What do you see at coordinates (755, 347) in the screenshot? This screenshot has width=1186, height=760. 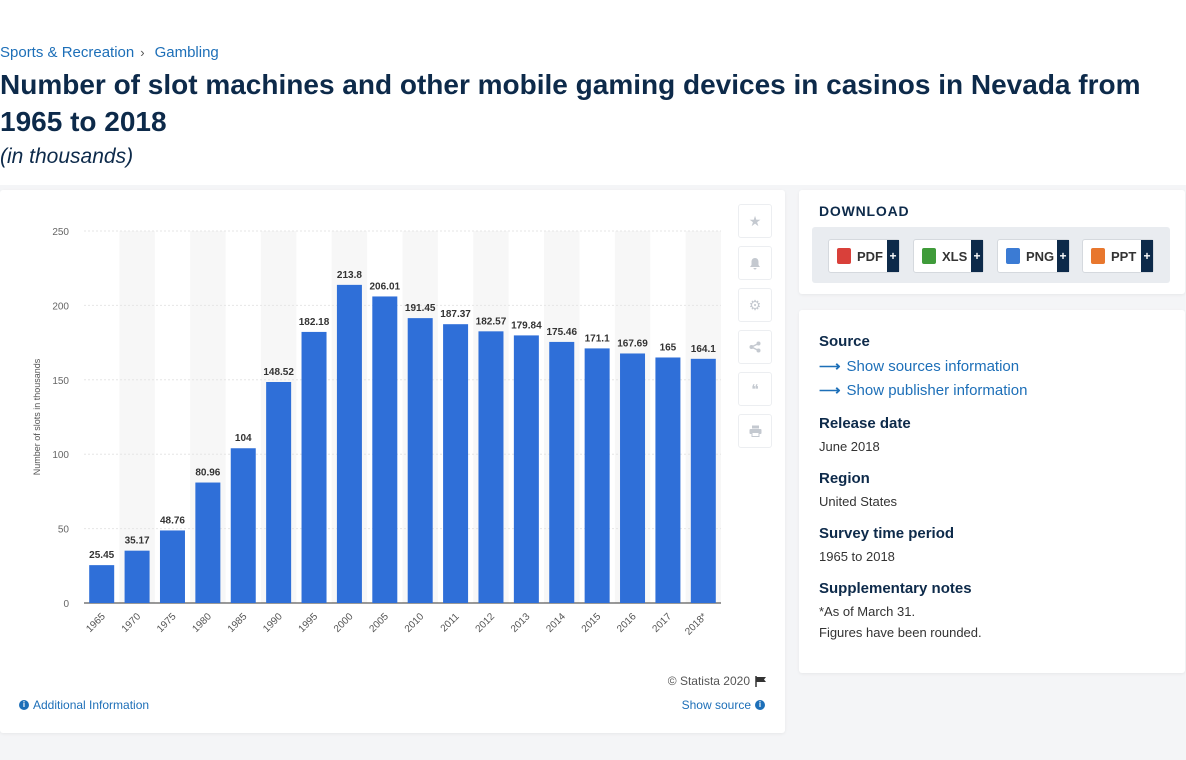 I see `share-icon` at bounding box center [755, 347].